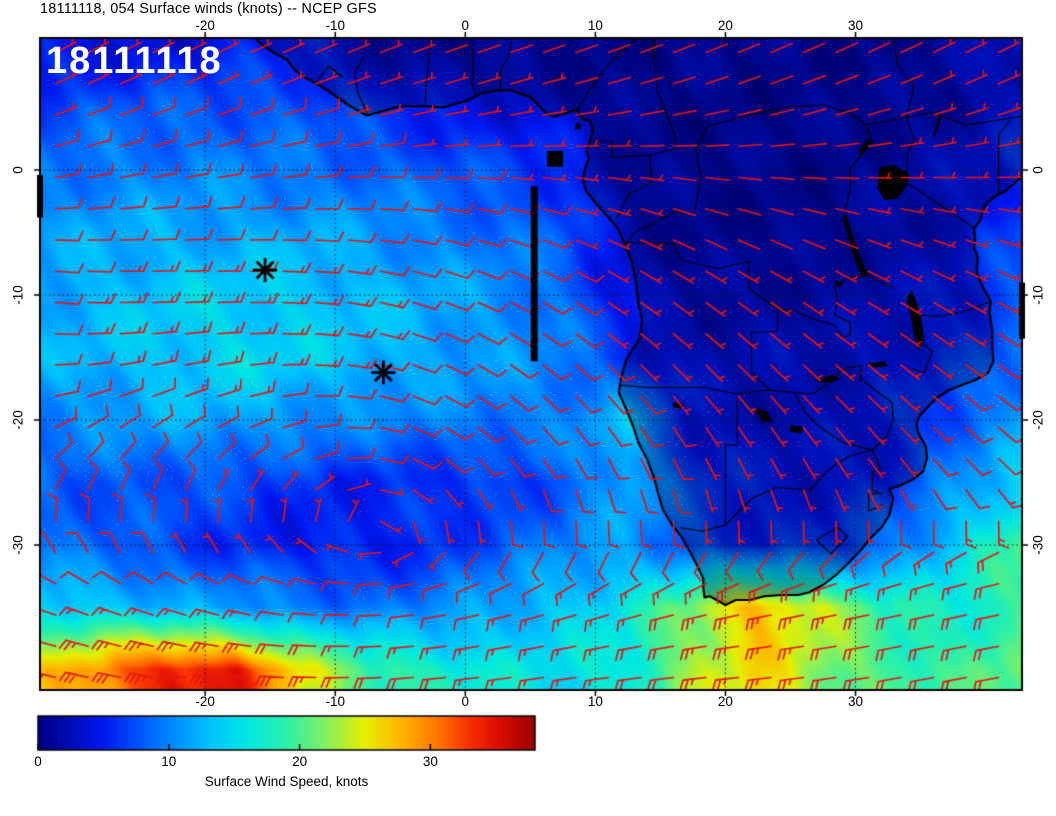 The image size is (1056, 816). What do you see at coordinates (1038, 420) in the screenshot?
I see `lat-axis-label-right: -20` at bounding box center [1038, 420].